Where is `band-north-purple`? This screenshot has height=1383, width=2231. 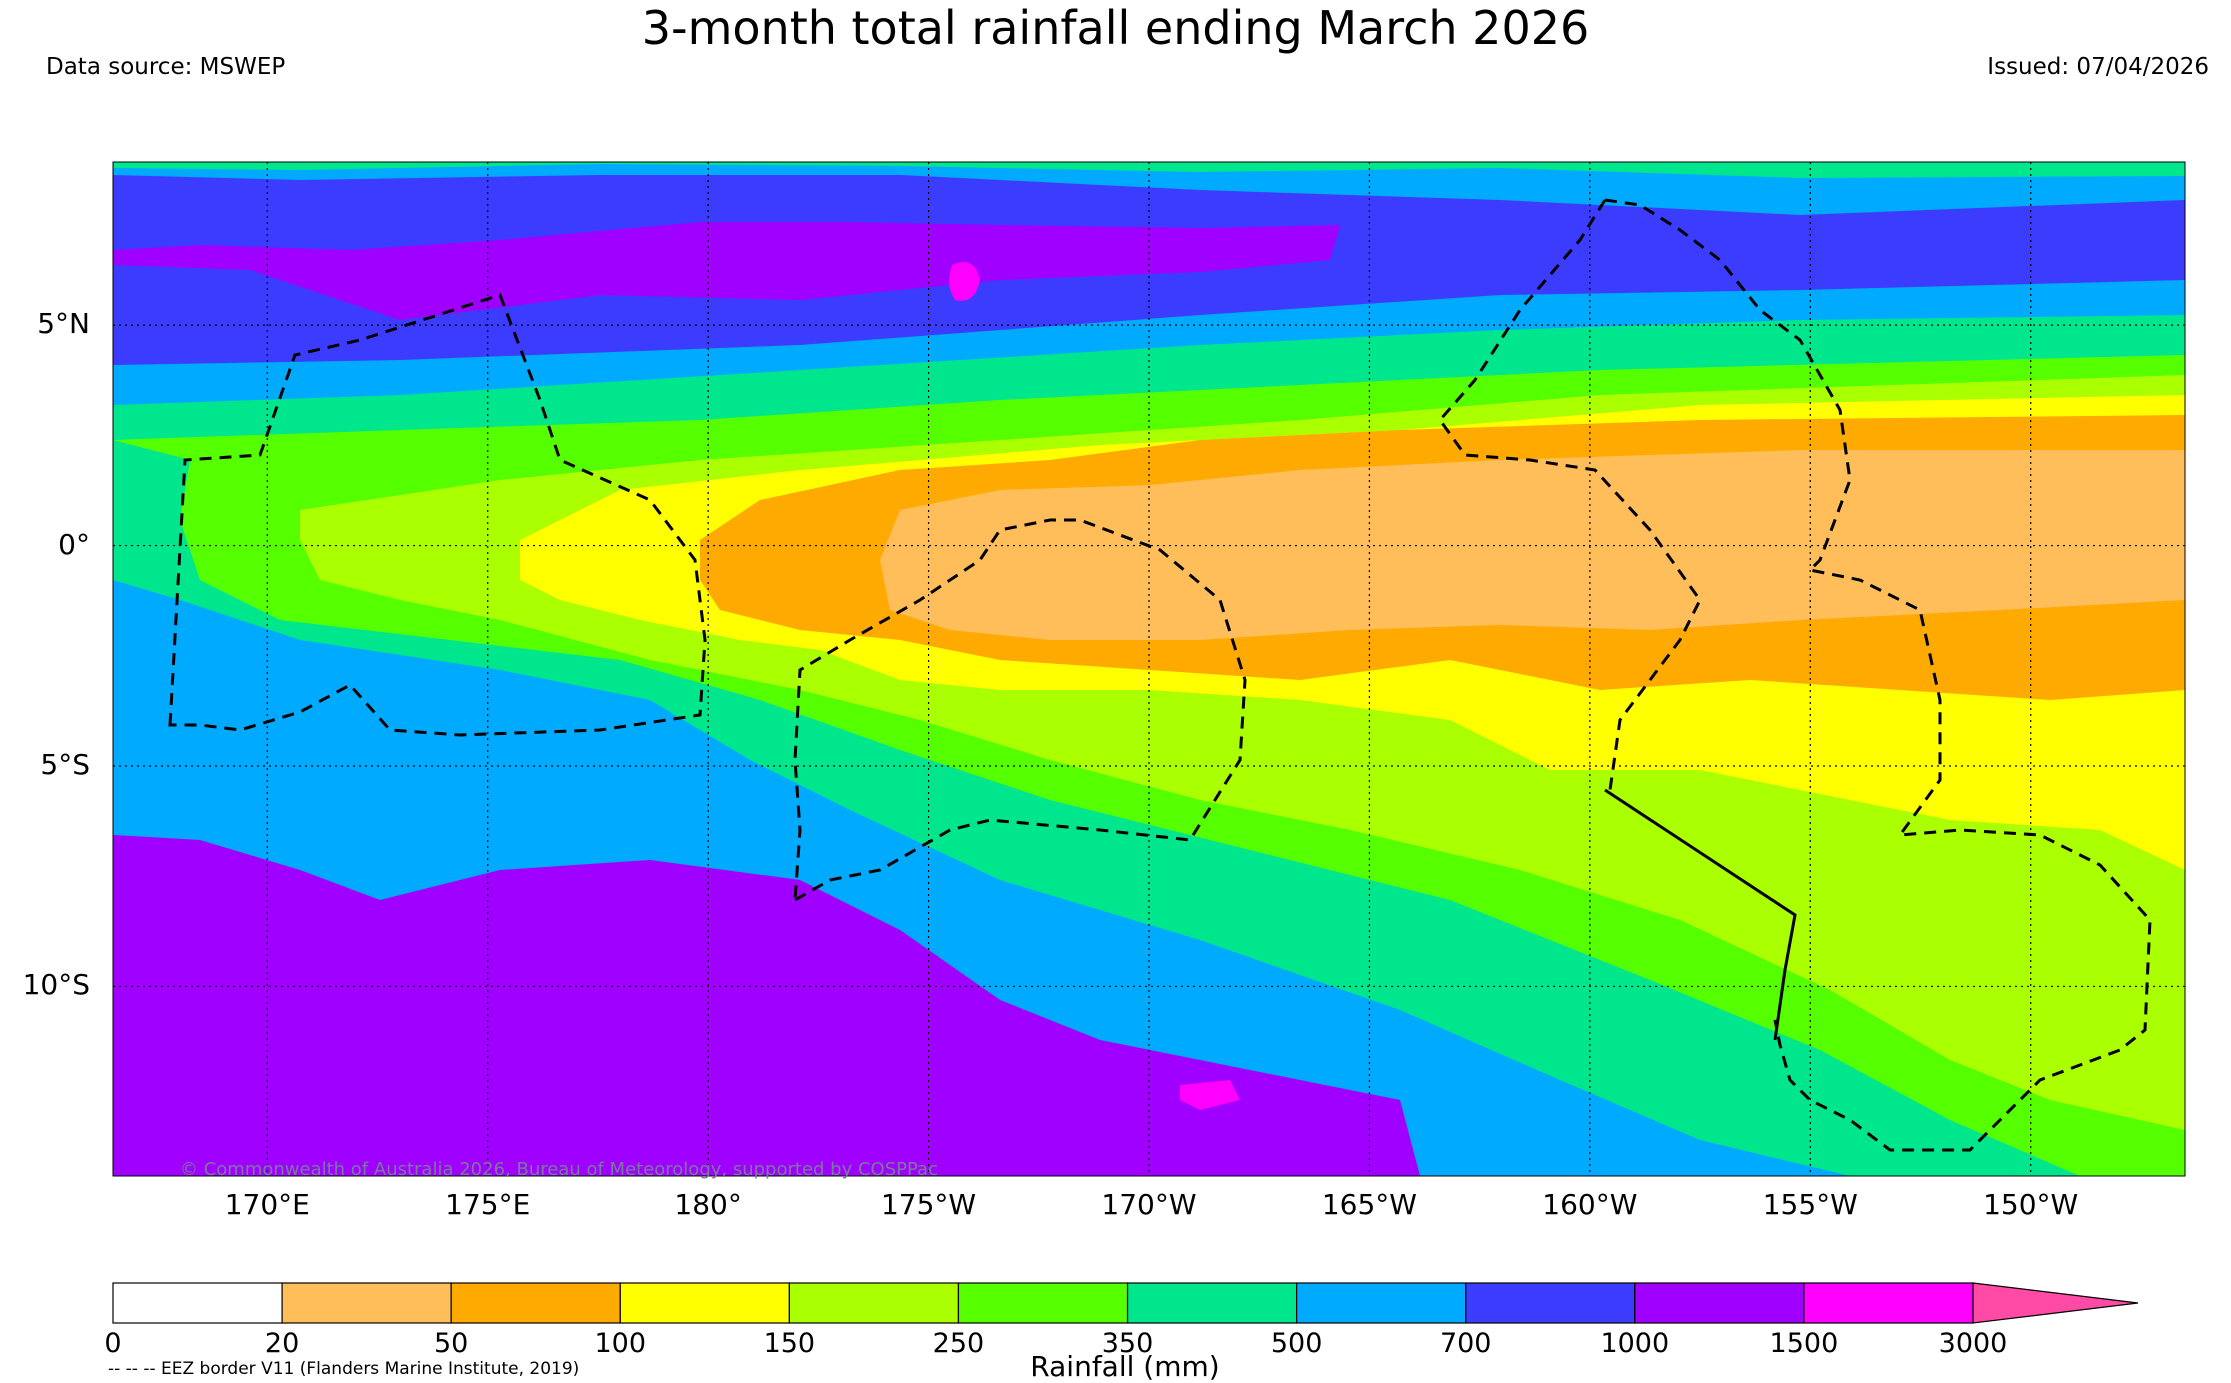 band-north-purple is located at coordinates (726, 271).